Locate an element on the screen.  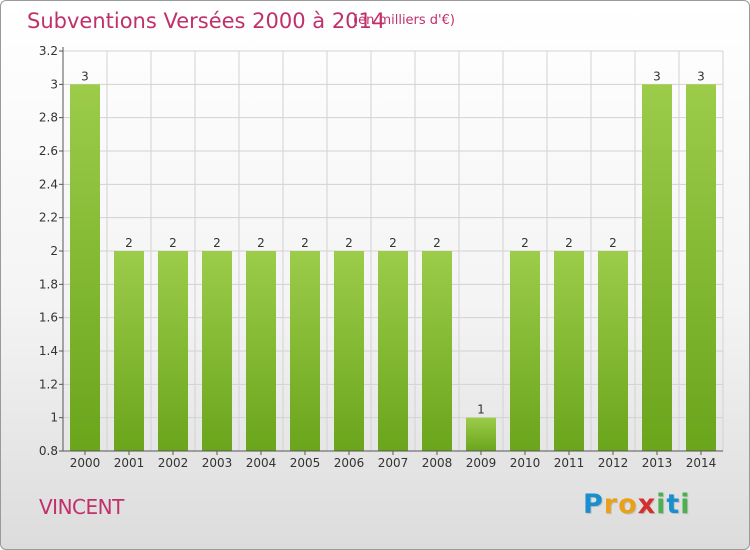
proxiti-logo: Proxiti is located at coordinates (637, 504).